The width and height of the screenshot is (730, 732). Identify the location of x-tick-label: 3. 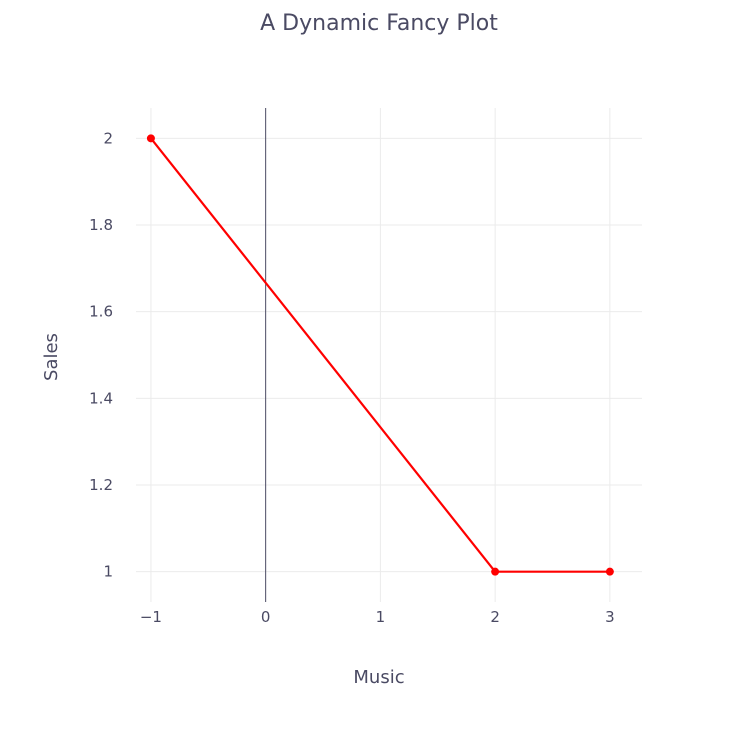
(610, 617).